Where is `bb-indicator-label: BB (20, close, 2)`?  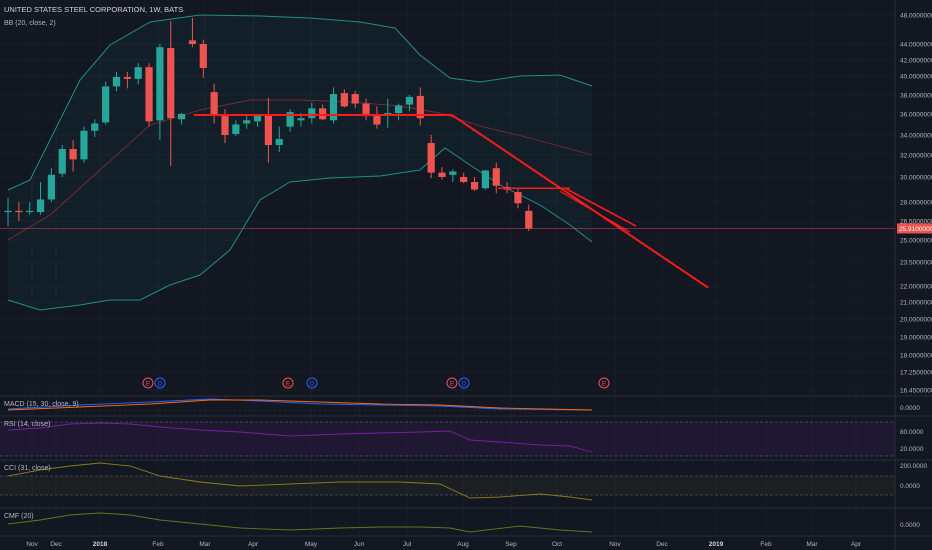 bb-indicator-label: BB (20, close, 2) is located at coordinates (30, 23).